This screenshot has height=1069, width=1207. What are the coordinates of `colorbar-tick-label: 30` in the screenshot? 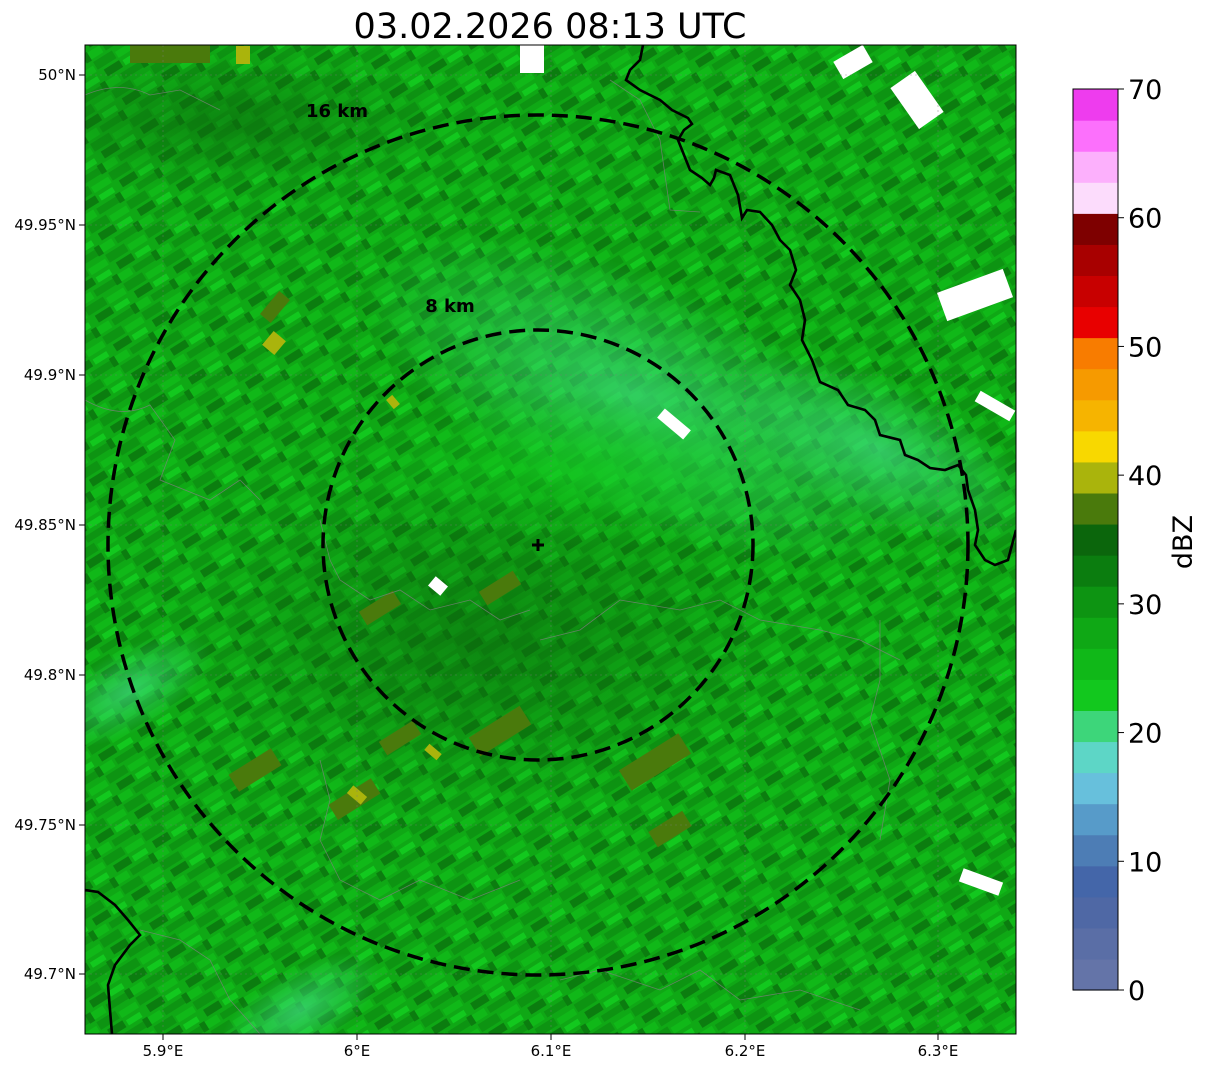 It's located at (1145, 605).